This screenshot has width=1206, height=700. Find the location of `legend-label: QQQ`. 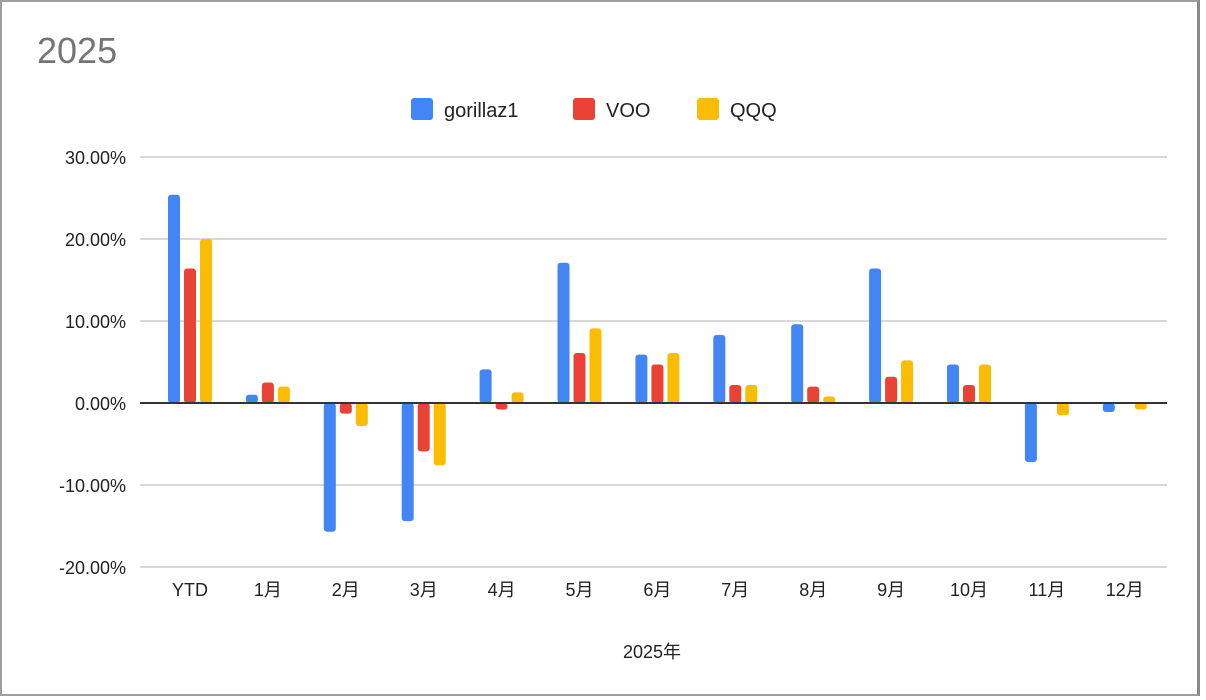

legend-label: QQQ is located at coordinates (753, 111).